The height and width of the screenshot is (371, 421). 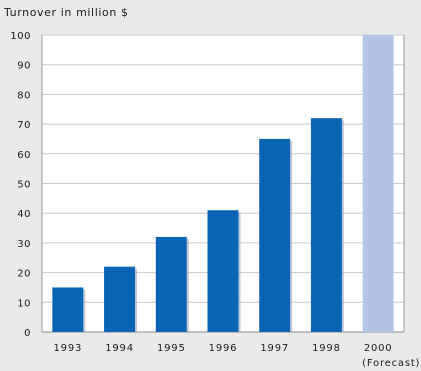 I want to click on y-tick-label: 30, so click(x=24, y=244).